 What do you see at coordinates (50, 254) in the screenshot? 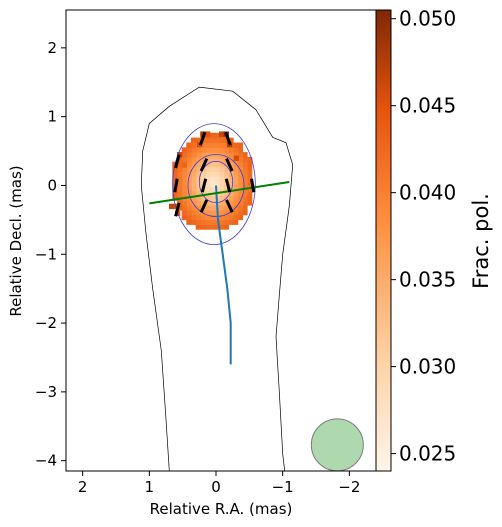
I see `y-axis-ticks: 2 1 0 −1 −2 −3 −4` at bounding box center [50, 254].